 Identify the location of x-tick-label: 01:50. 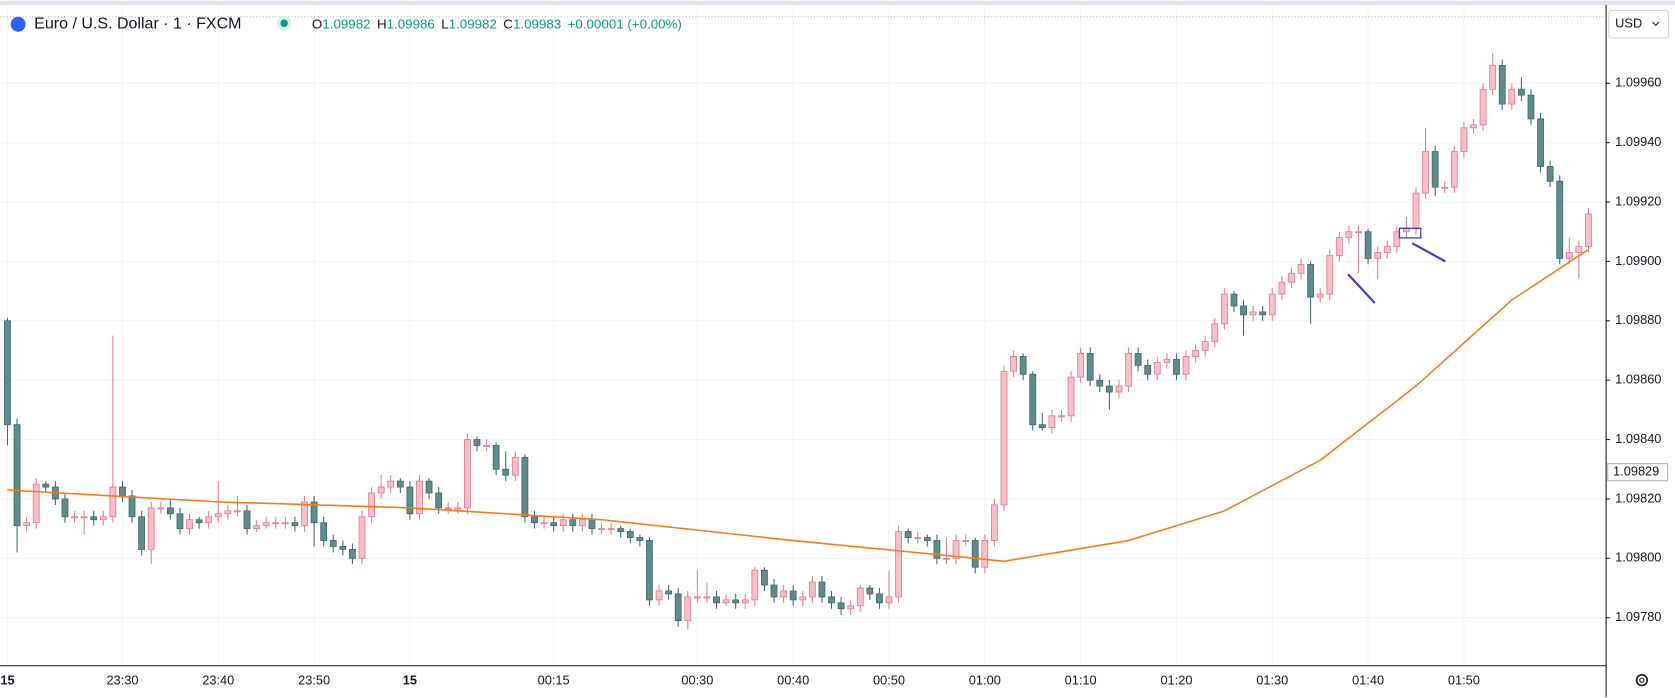
(1464, 680).